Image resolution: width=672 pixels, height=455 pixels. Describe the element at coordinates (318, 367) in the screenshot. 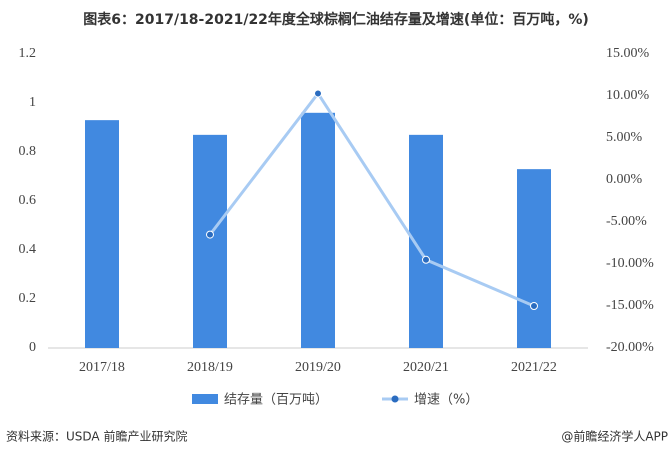

I see `x-tick-label: 2019/20` at that location.